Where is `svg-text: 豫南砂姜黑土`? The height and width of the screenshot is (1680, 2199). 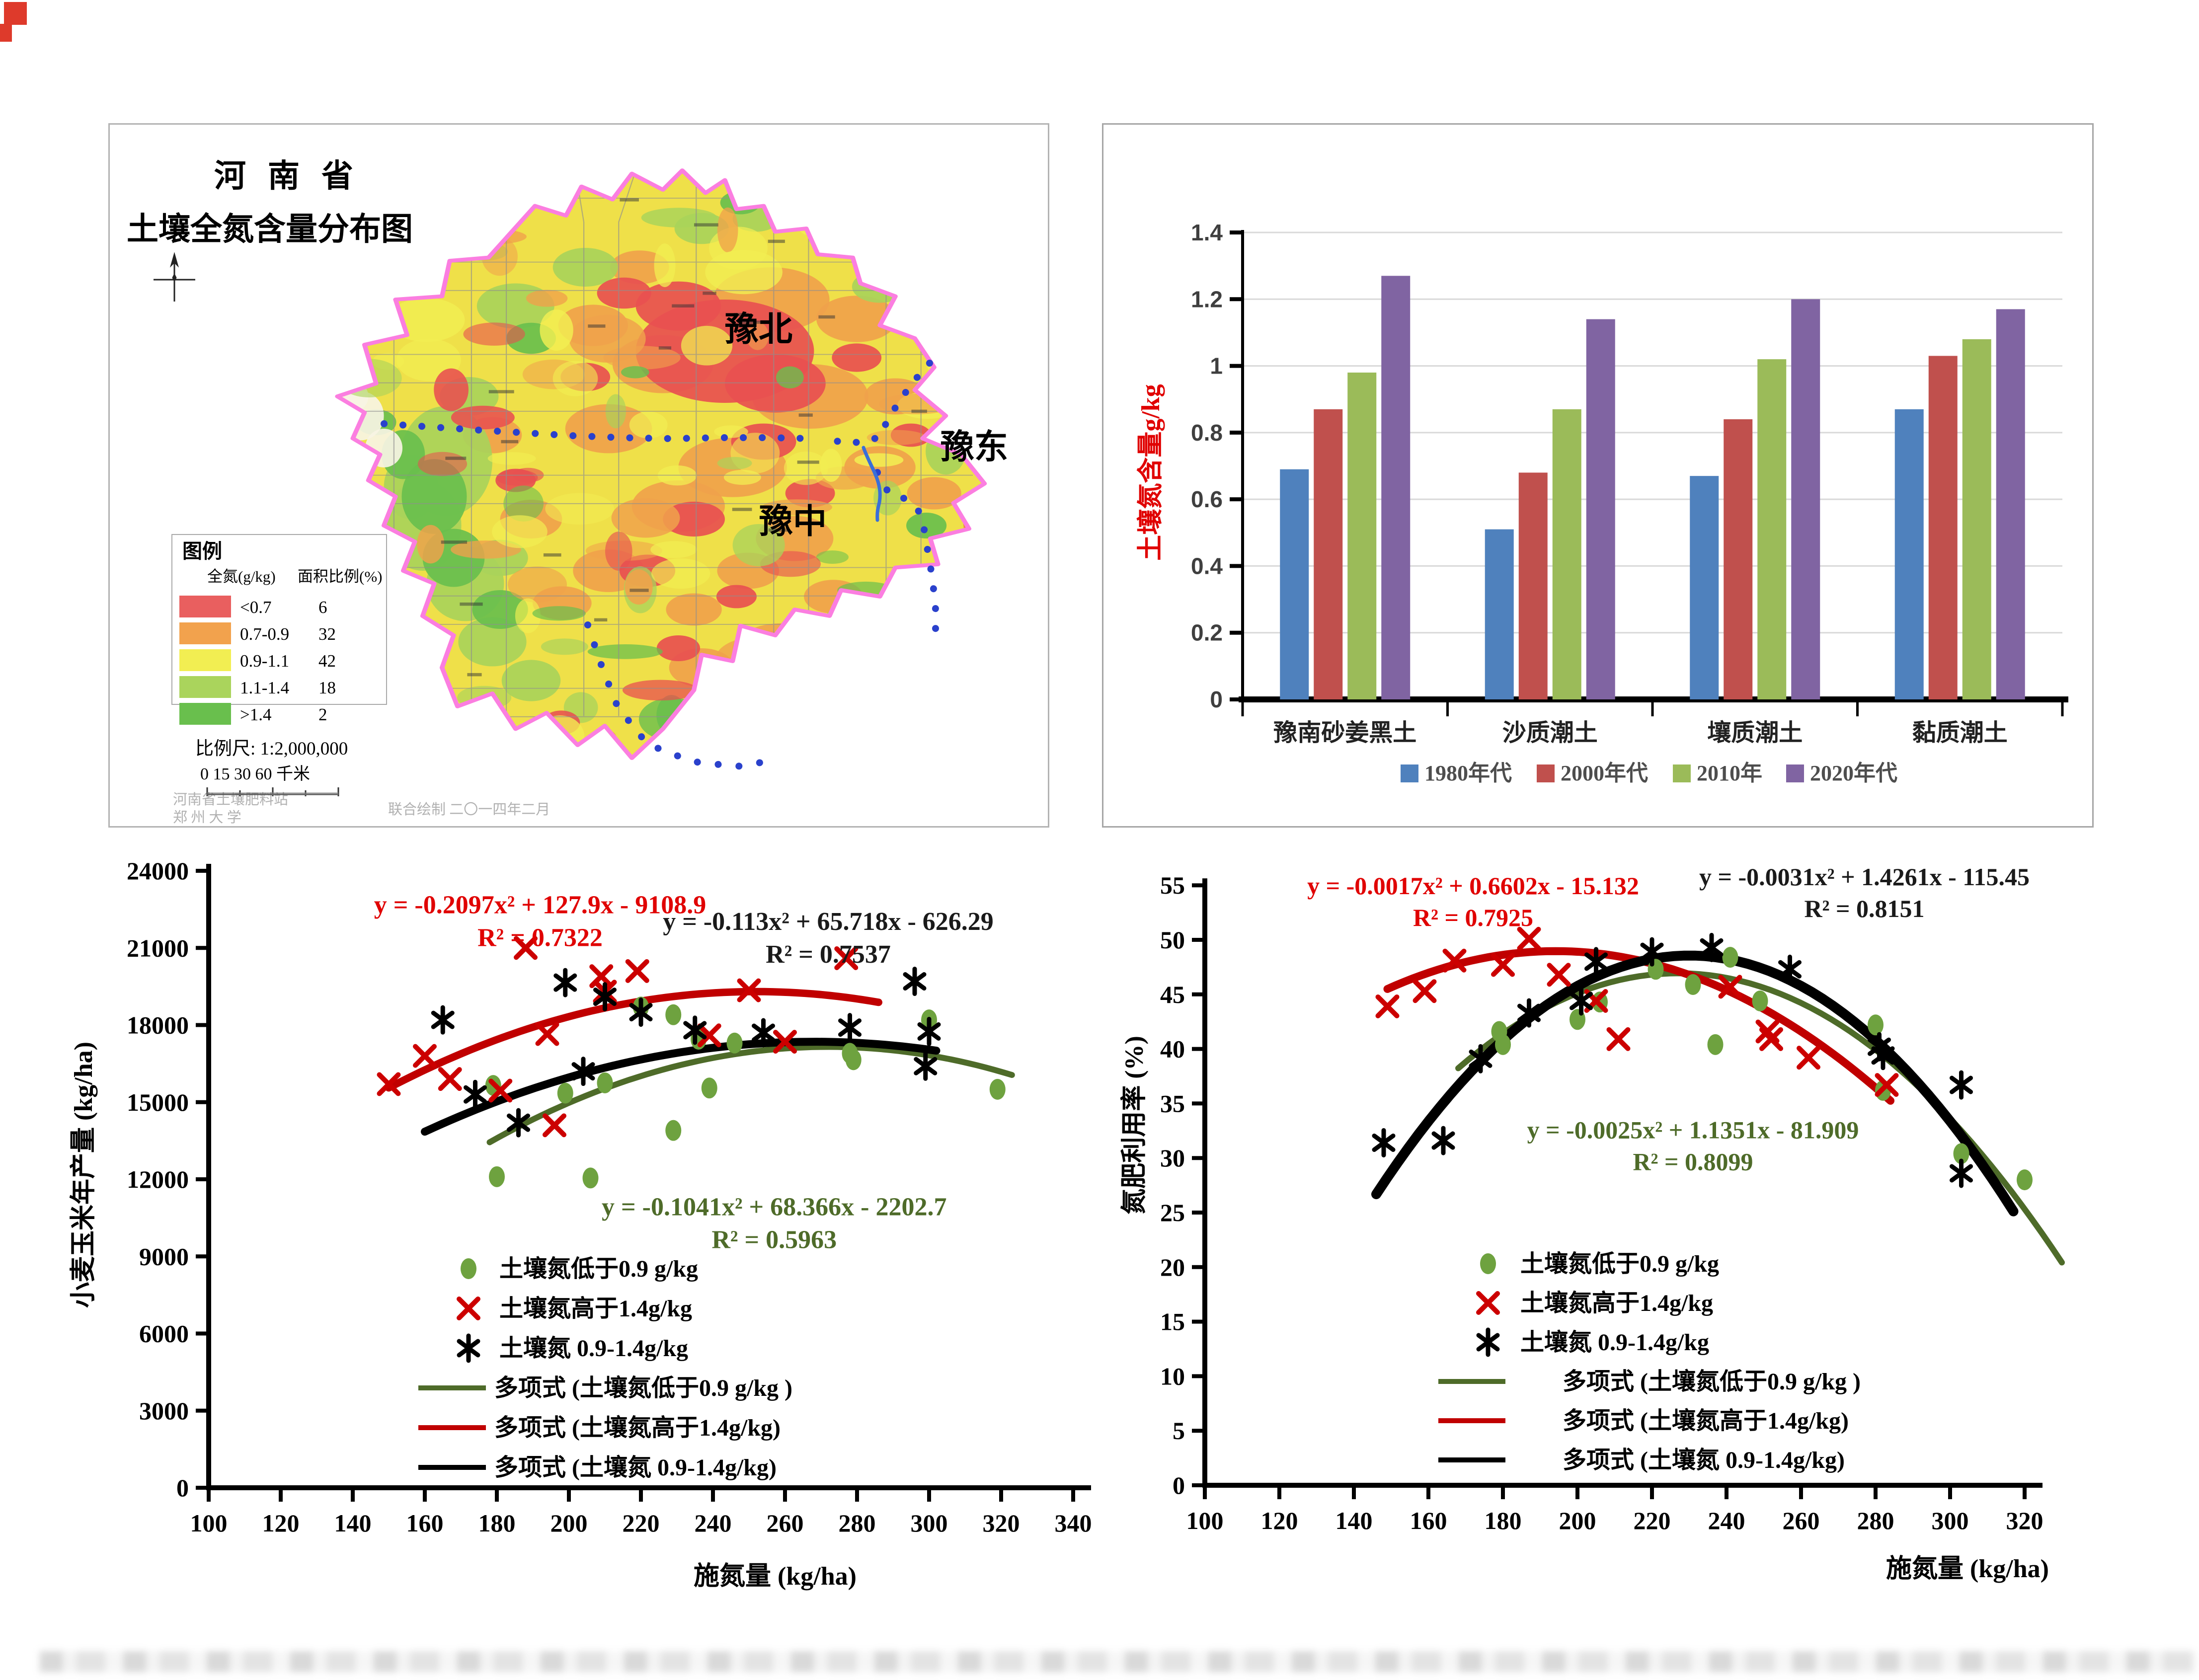
svg-text: 豫南砂姜黑土 is located at coordinates (1344, 733).